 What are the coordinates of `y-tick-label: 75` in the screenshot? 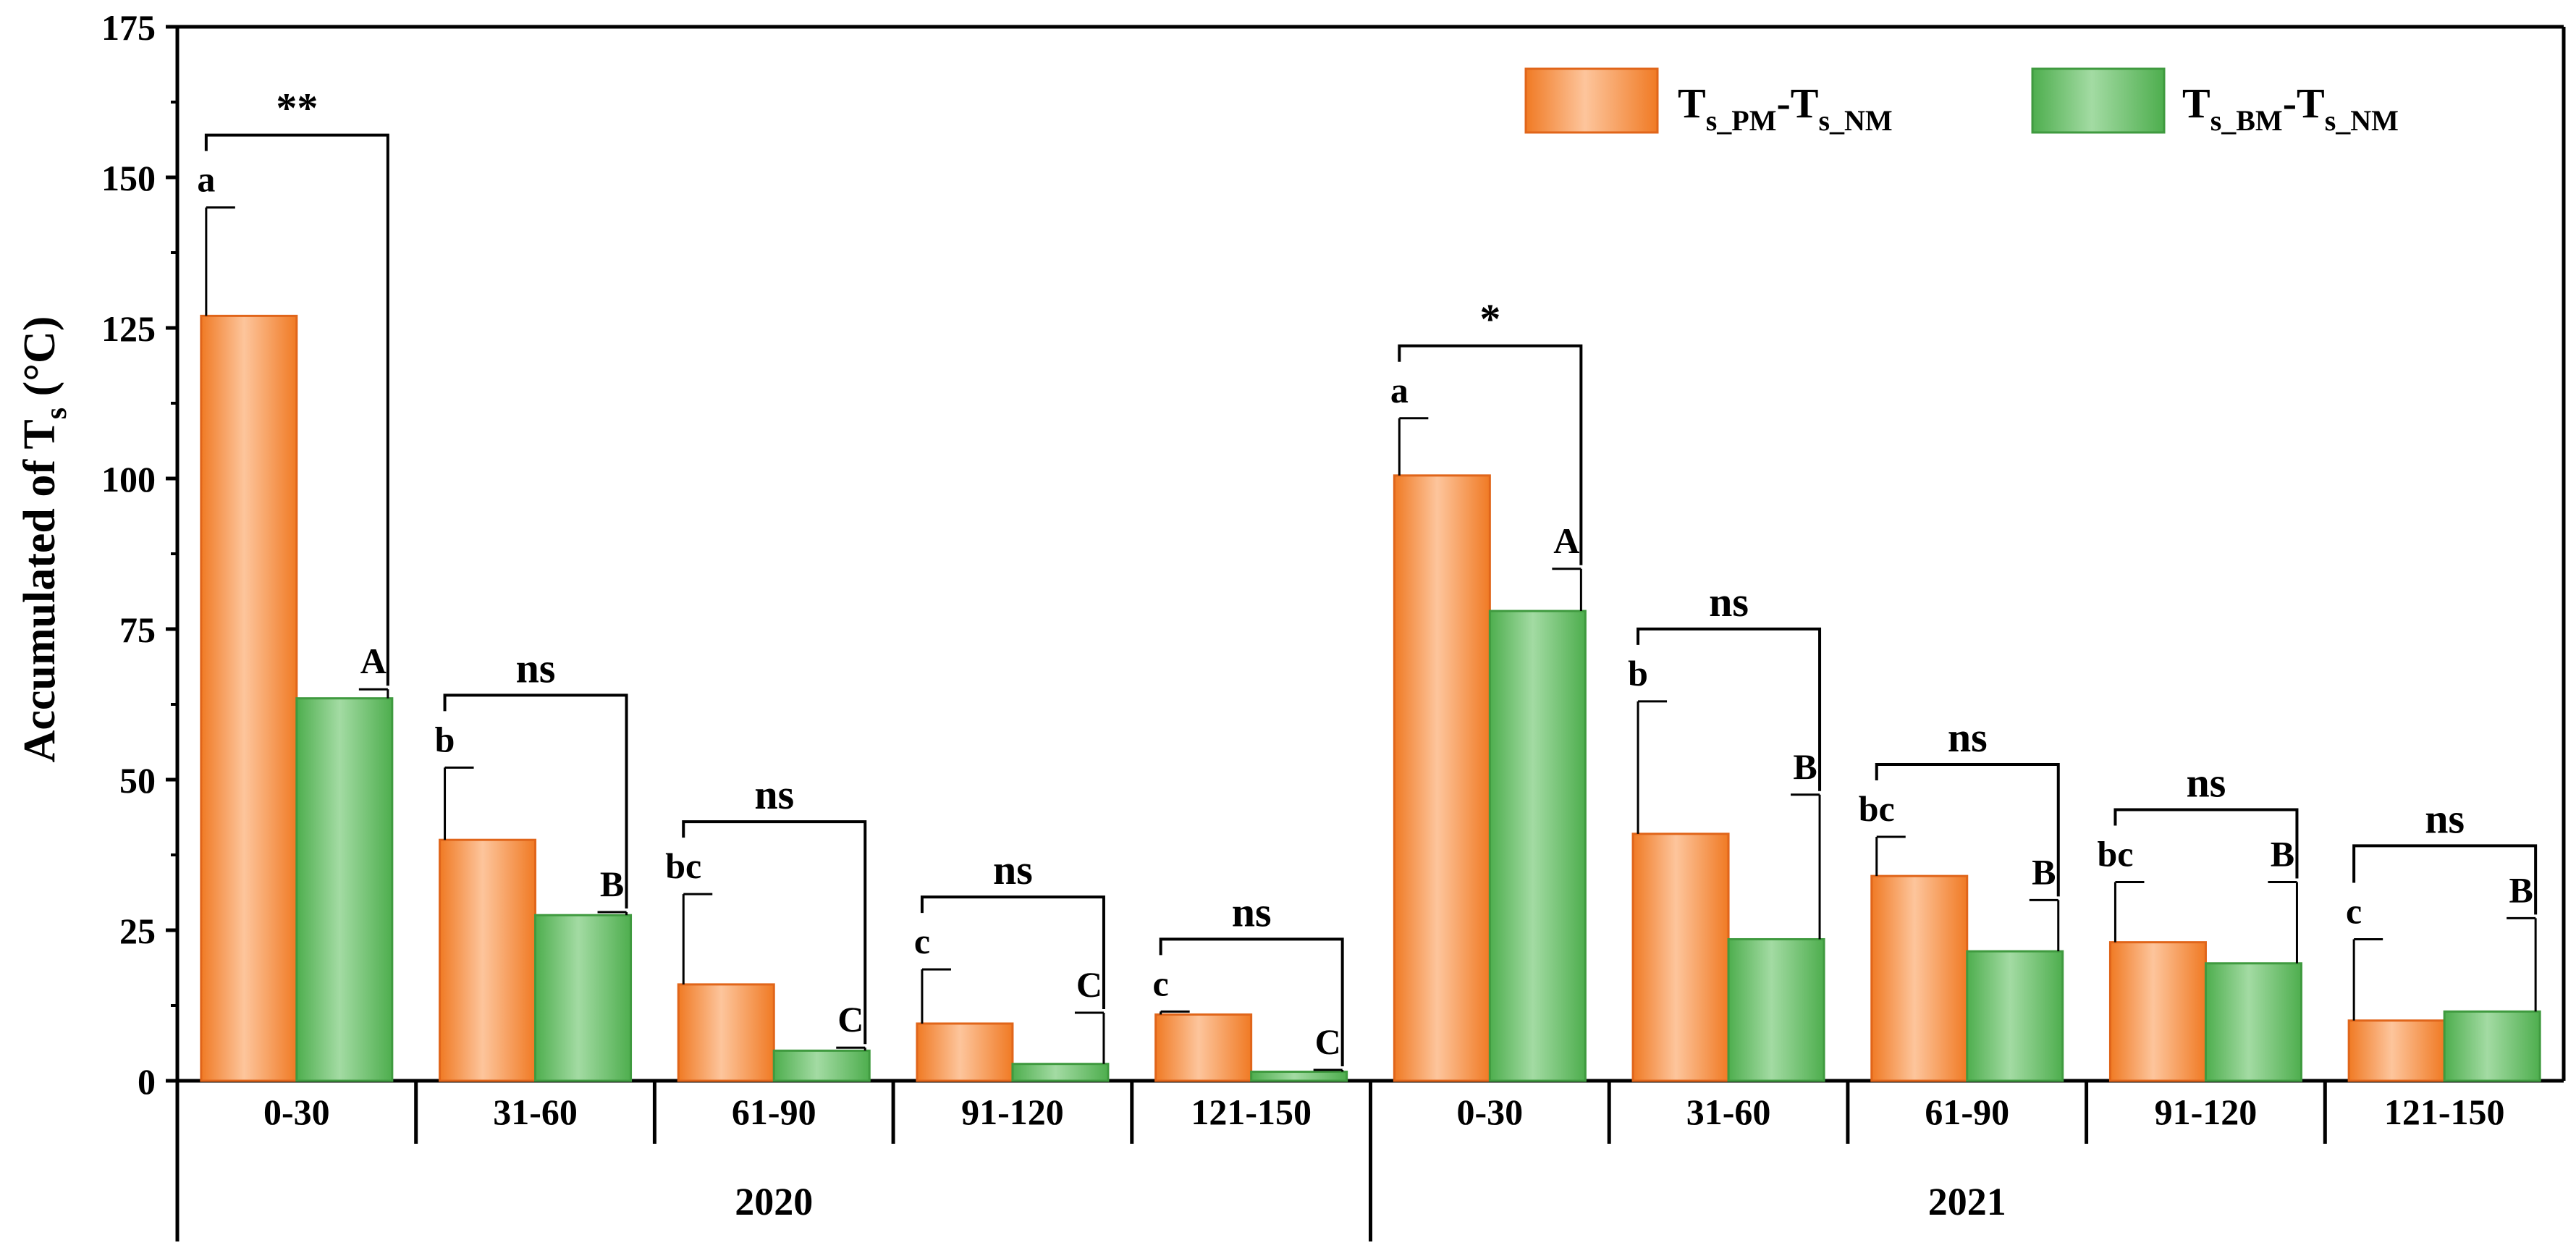 It's located at (137, 630).